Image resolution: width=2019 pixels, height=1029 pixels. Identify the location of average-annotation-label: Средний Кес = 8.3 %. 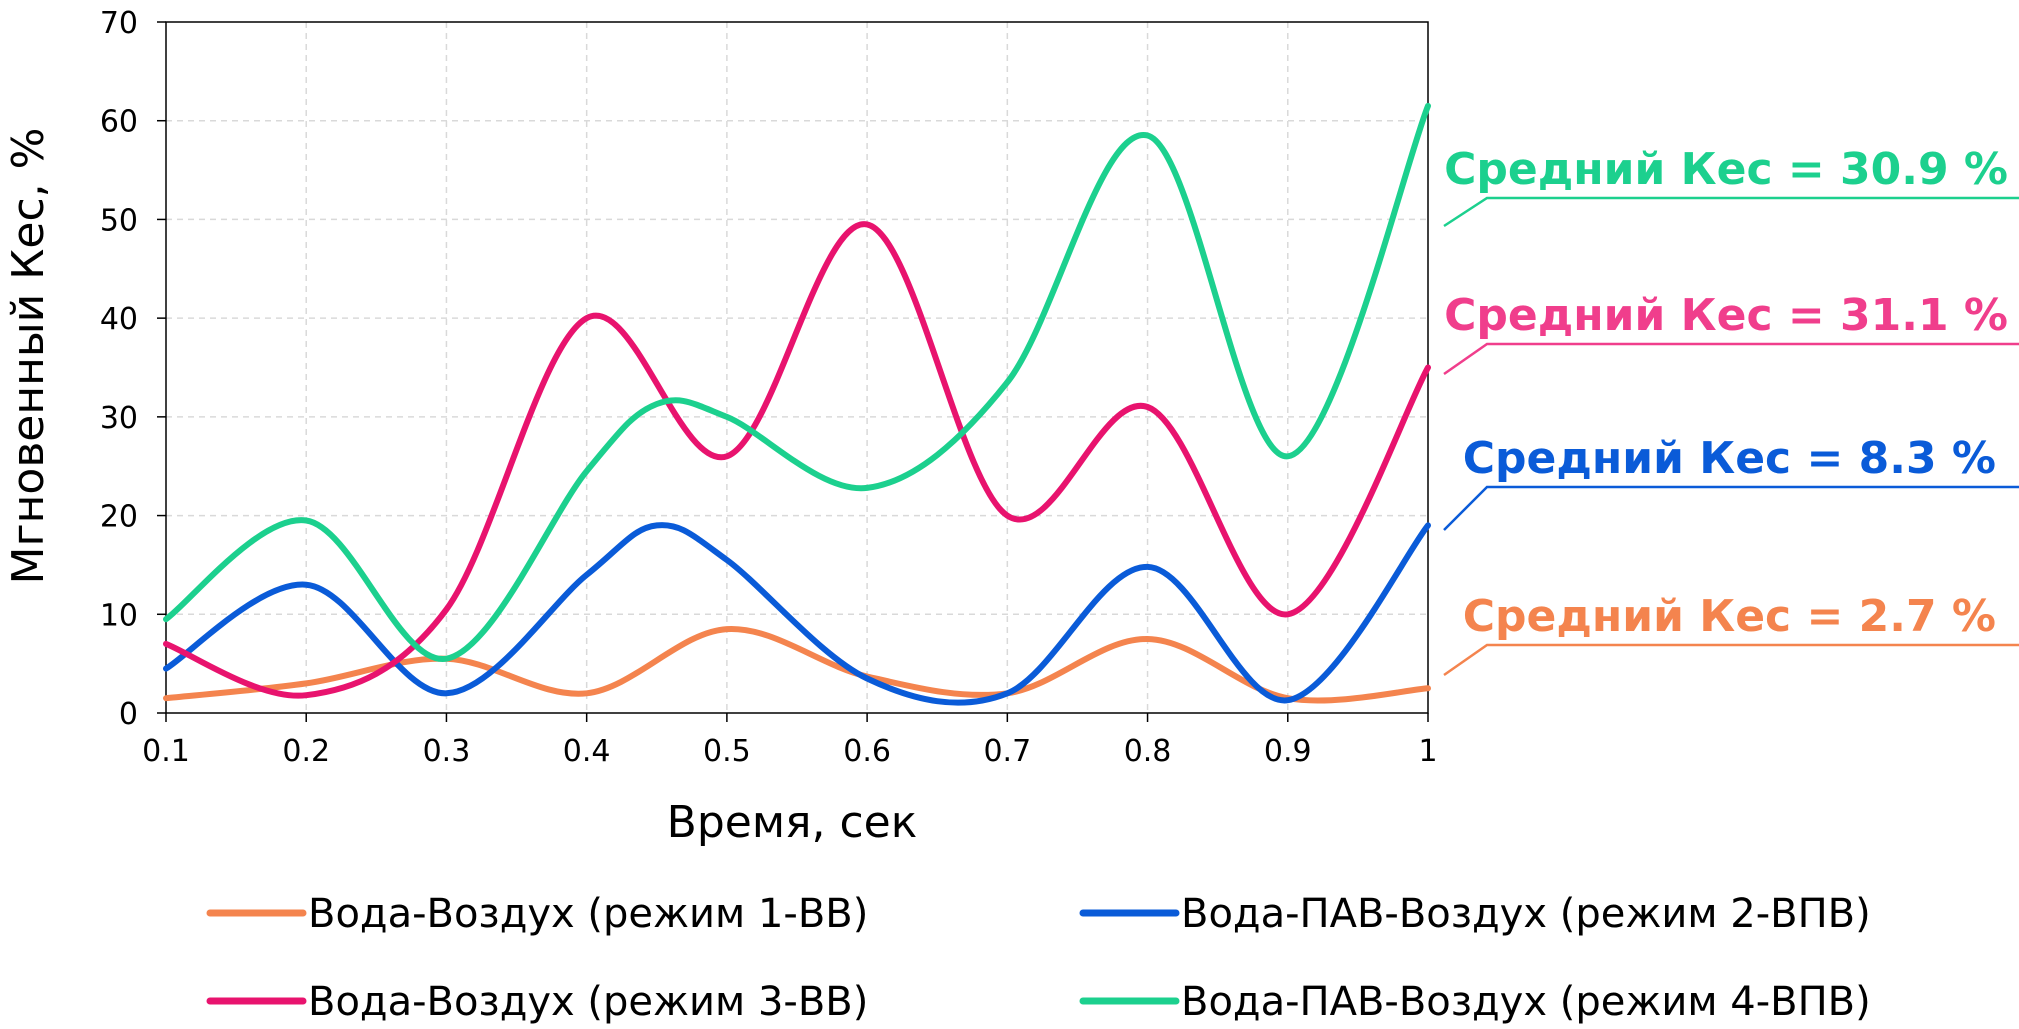
(1729, 458).